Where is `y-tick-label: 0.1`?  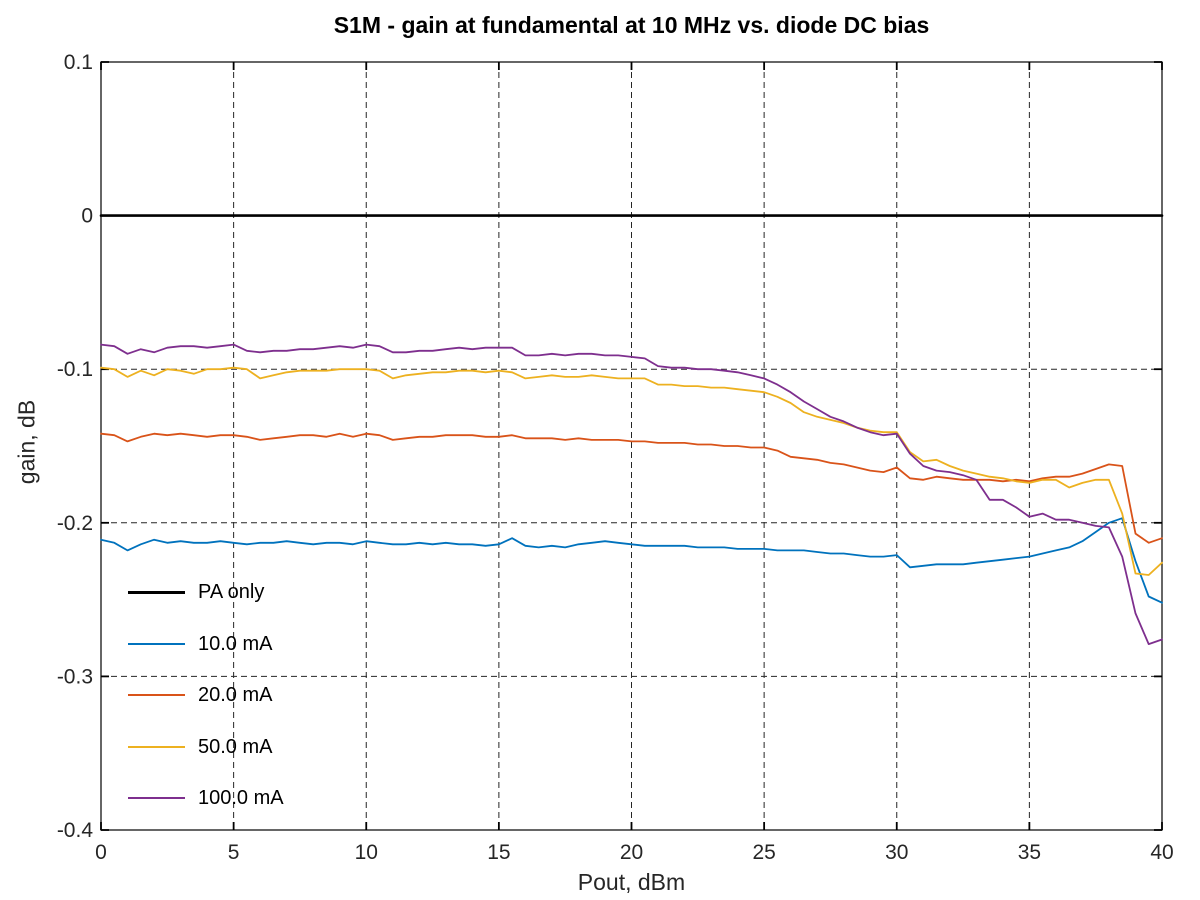 y-tick-label: 0.1 is located at coordinates (78, 62).